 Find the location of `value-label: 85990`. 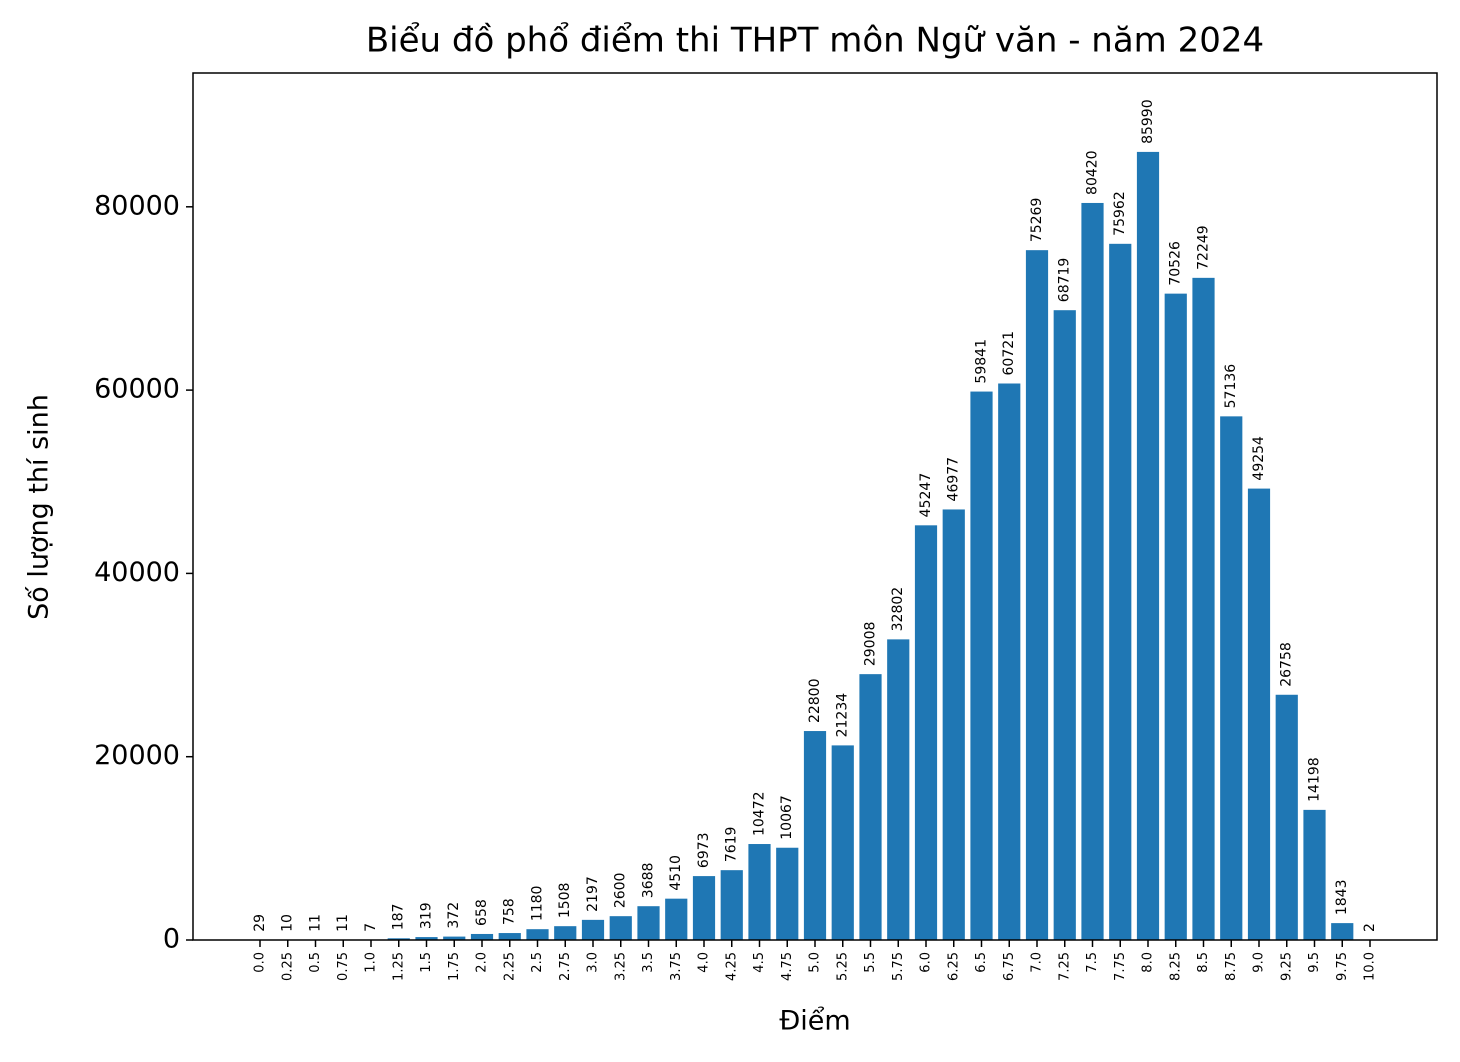

value-label: 85990 is located at coordinates (1148, 121).